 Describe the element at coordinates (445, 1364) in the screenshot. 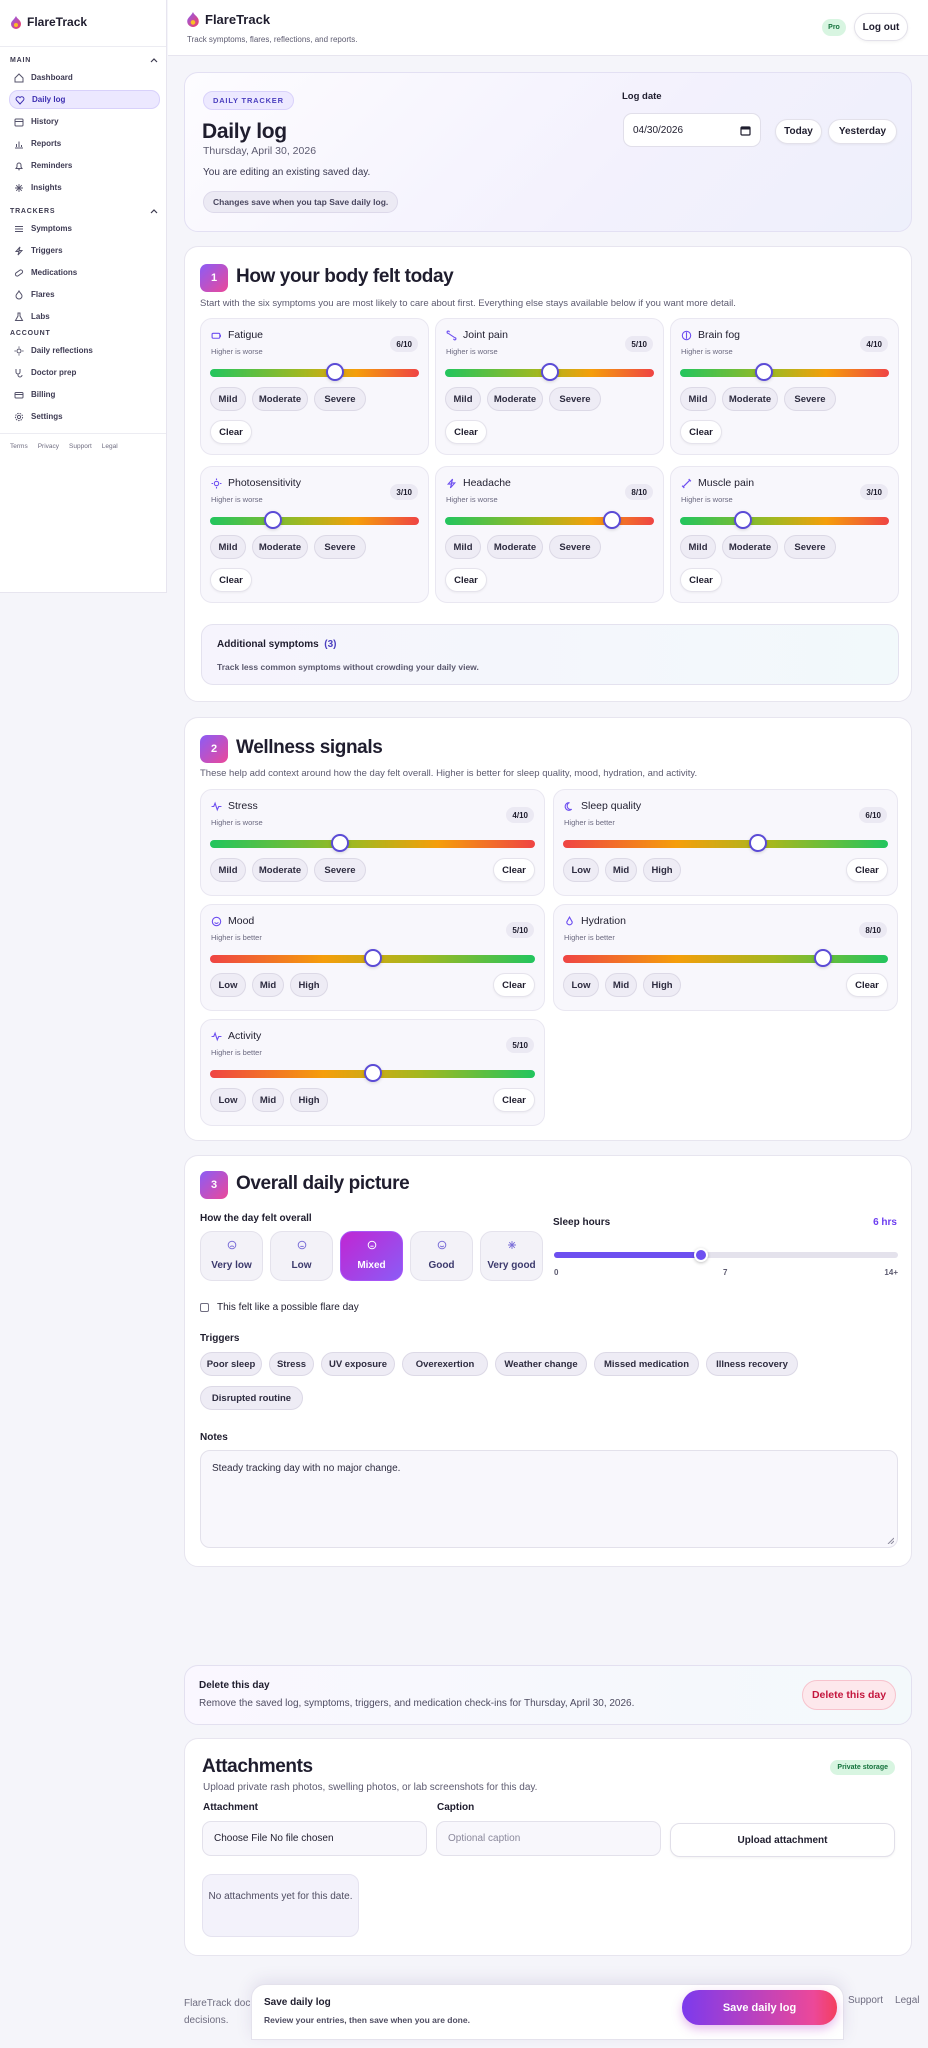

I see `trigger-chip-overexertion: Overexertion` at that location.